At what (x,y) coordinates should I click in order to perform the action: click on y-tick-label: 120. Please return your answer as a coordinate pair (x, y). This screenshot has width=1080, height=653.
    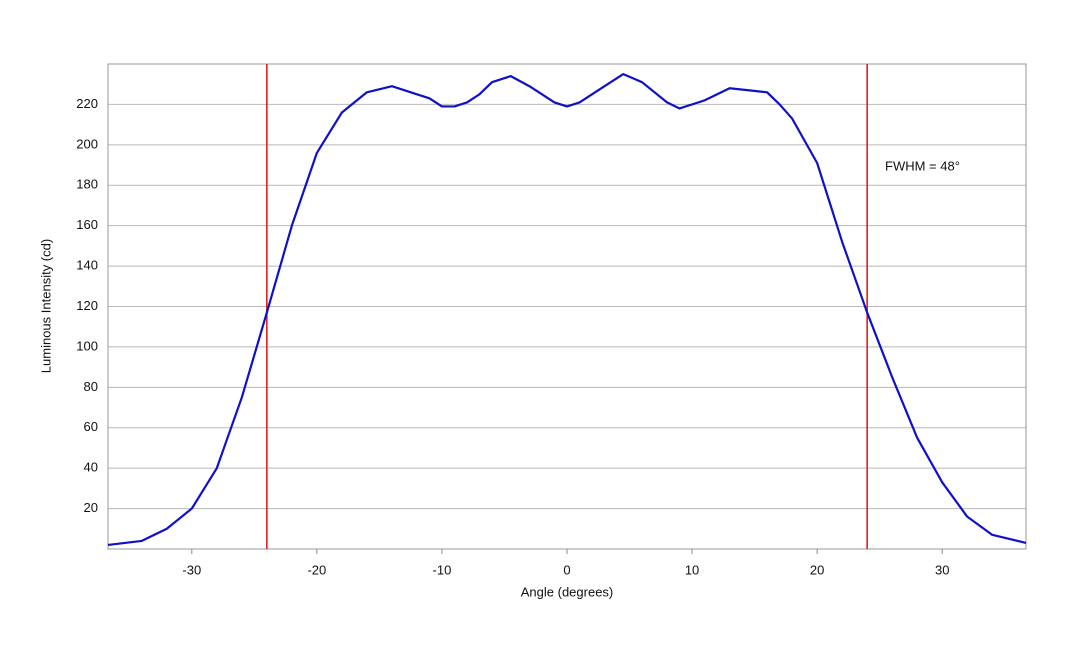
    Looking at the image, I should click on (87, 305).